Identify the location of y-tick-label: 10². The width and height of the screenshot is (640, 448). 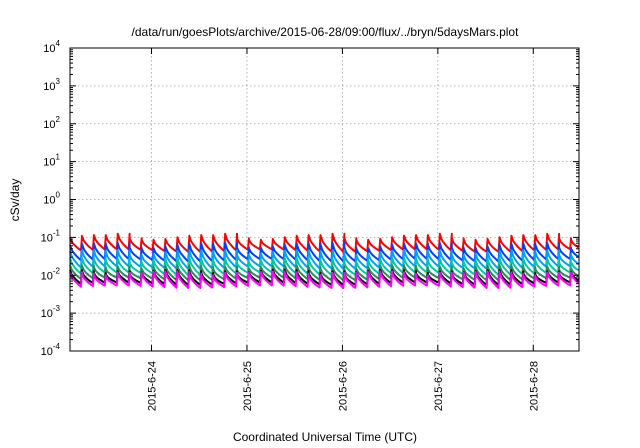
(51, 123).